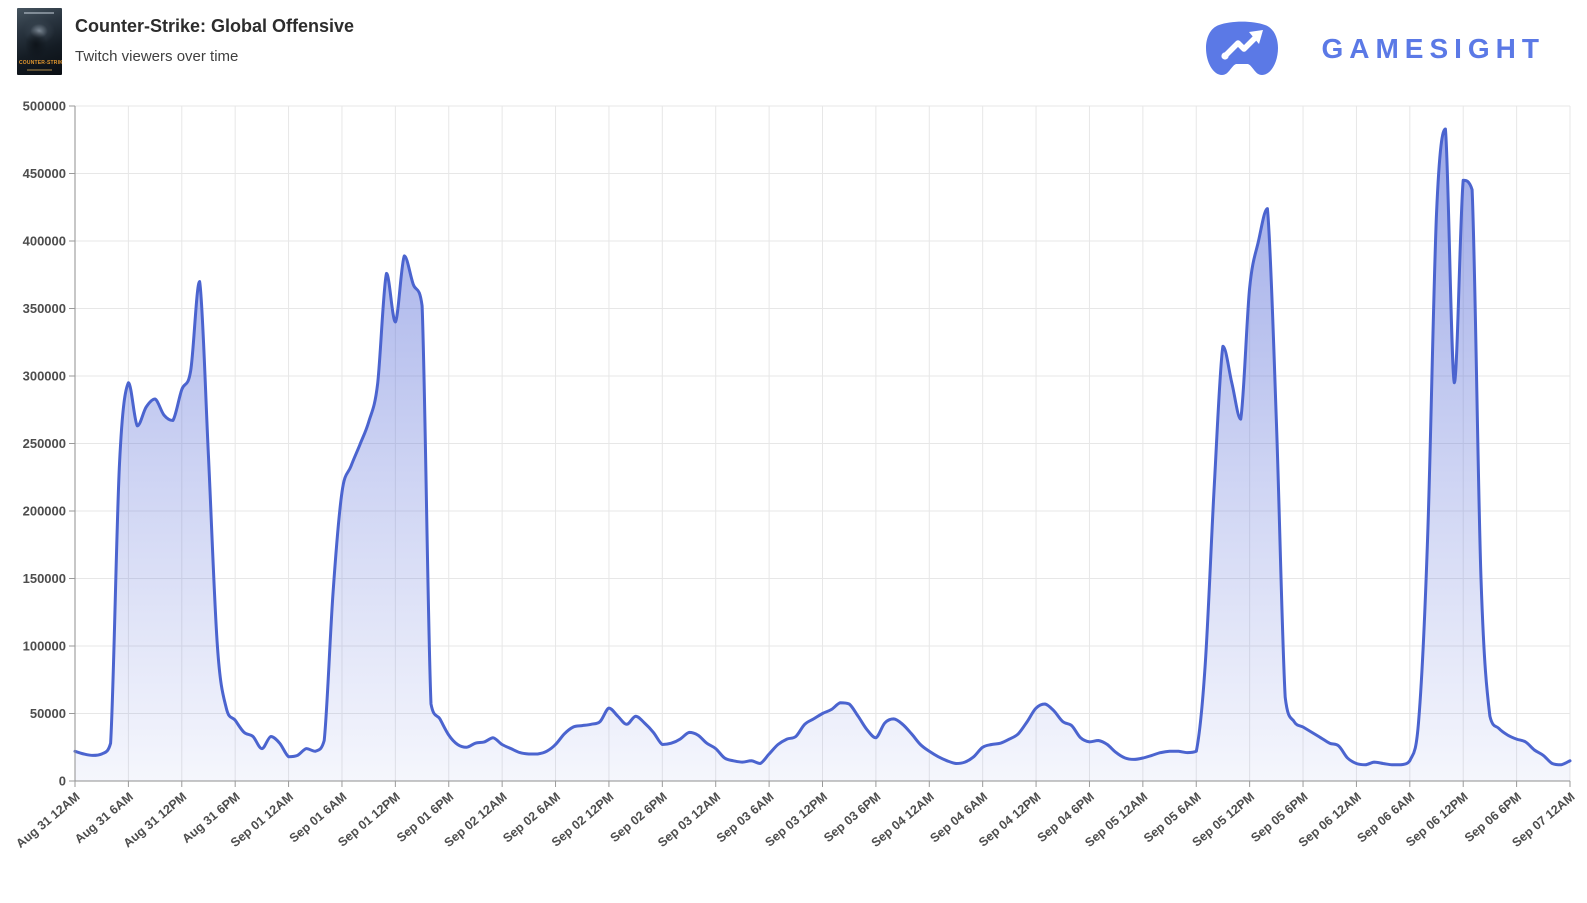 The width and height of the screenshot is (1587, 903). What do you see at coordinates (44, 578) in the screenshot?
I see `y-tick-label: 150000` at bounding box center [44, 578].